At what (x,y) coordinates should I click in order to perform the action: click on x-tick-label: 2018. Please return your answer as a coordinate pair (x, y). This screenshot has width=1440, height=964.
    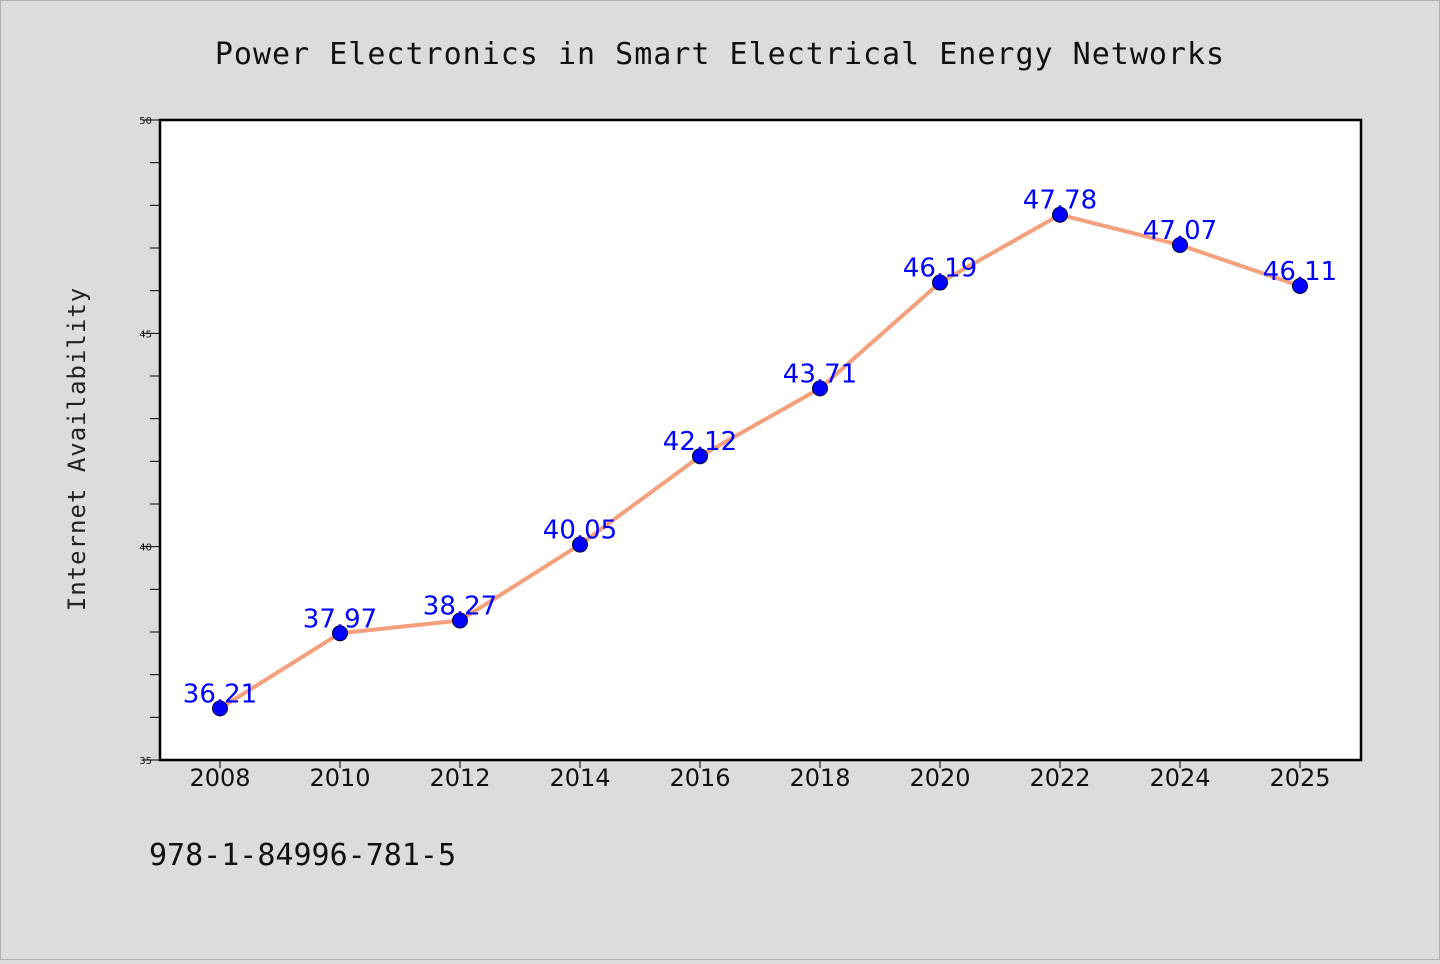
    Looking at the image, I should click on (819, 778).